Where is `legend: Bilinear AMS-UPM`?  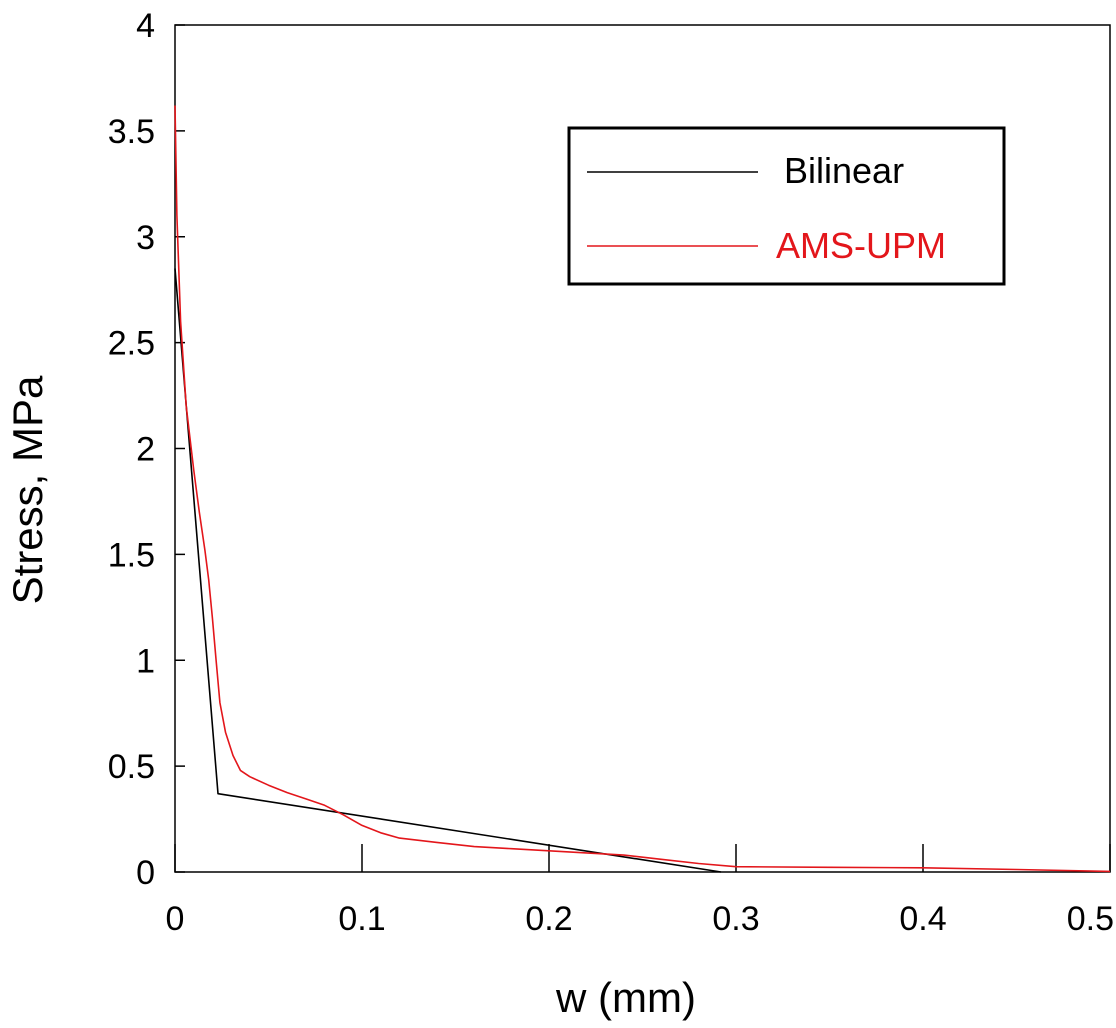
legend: Bilinear AMS-UPM is located at coordinates (786, 206).